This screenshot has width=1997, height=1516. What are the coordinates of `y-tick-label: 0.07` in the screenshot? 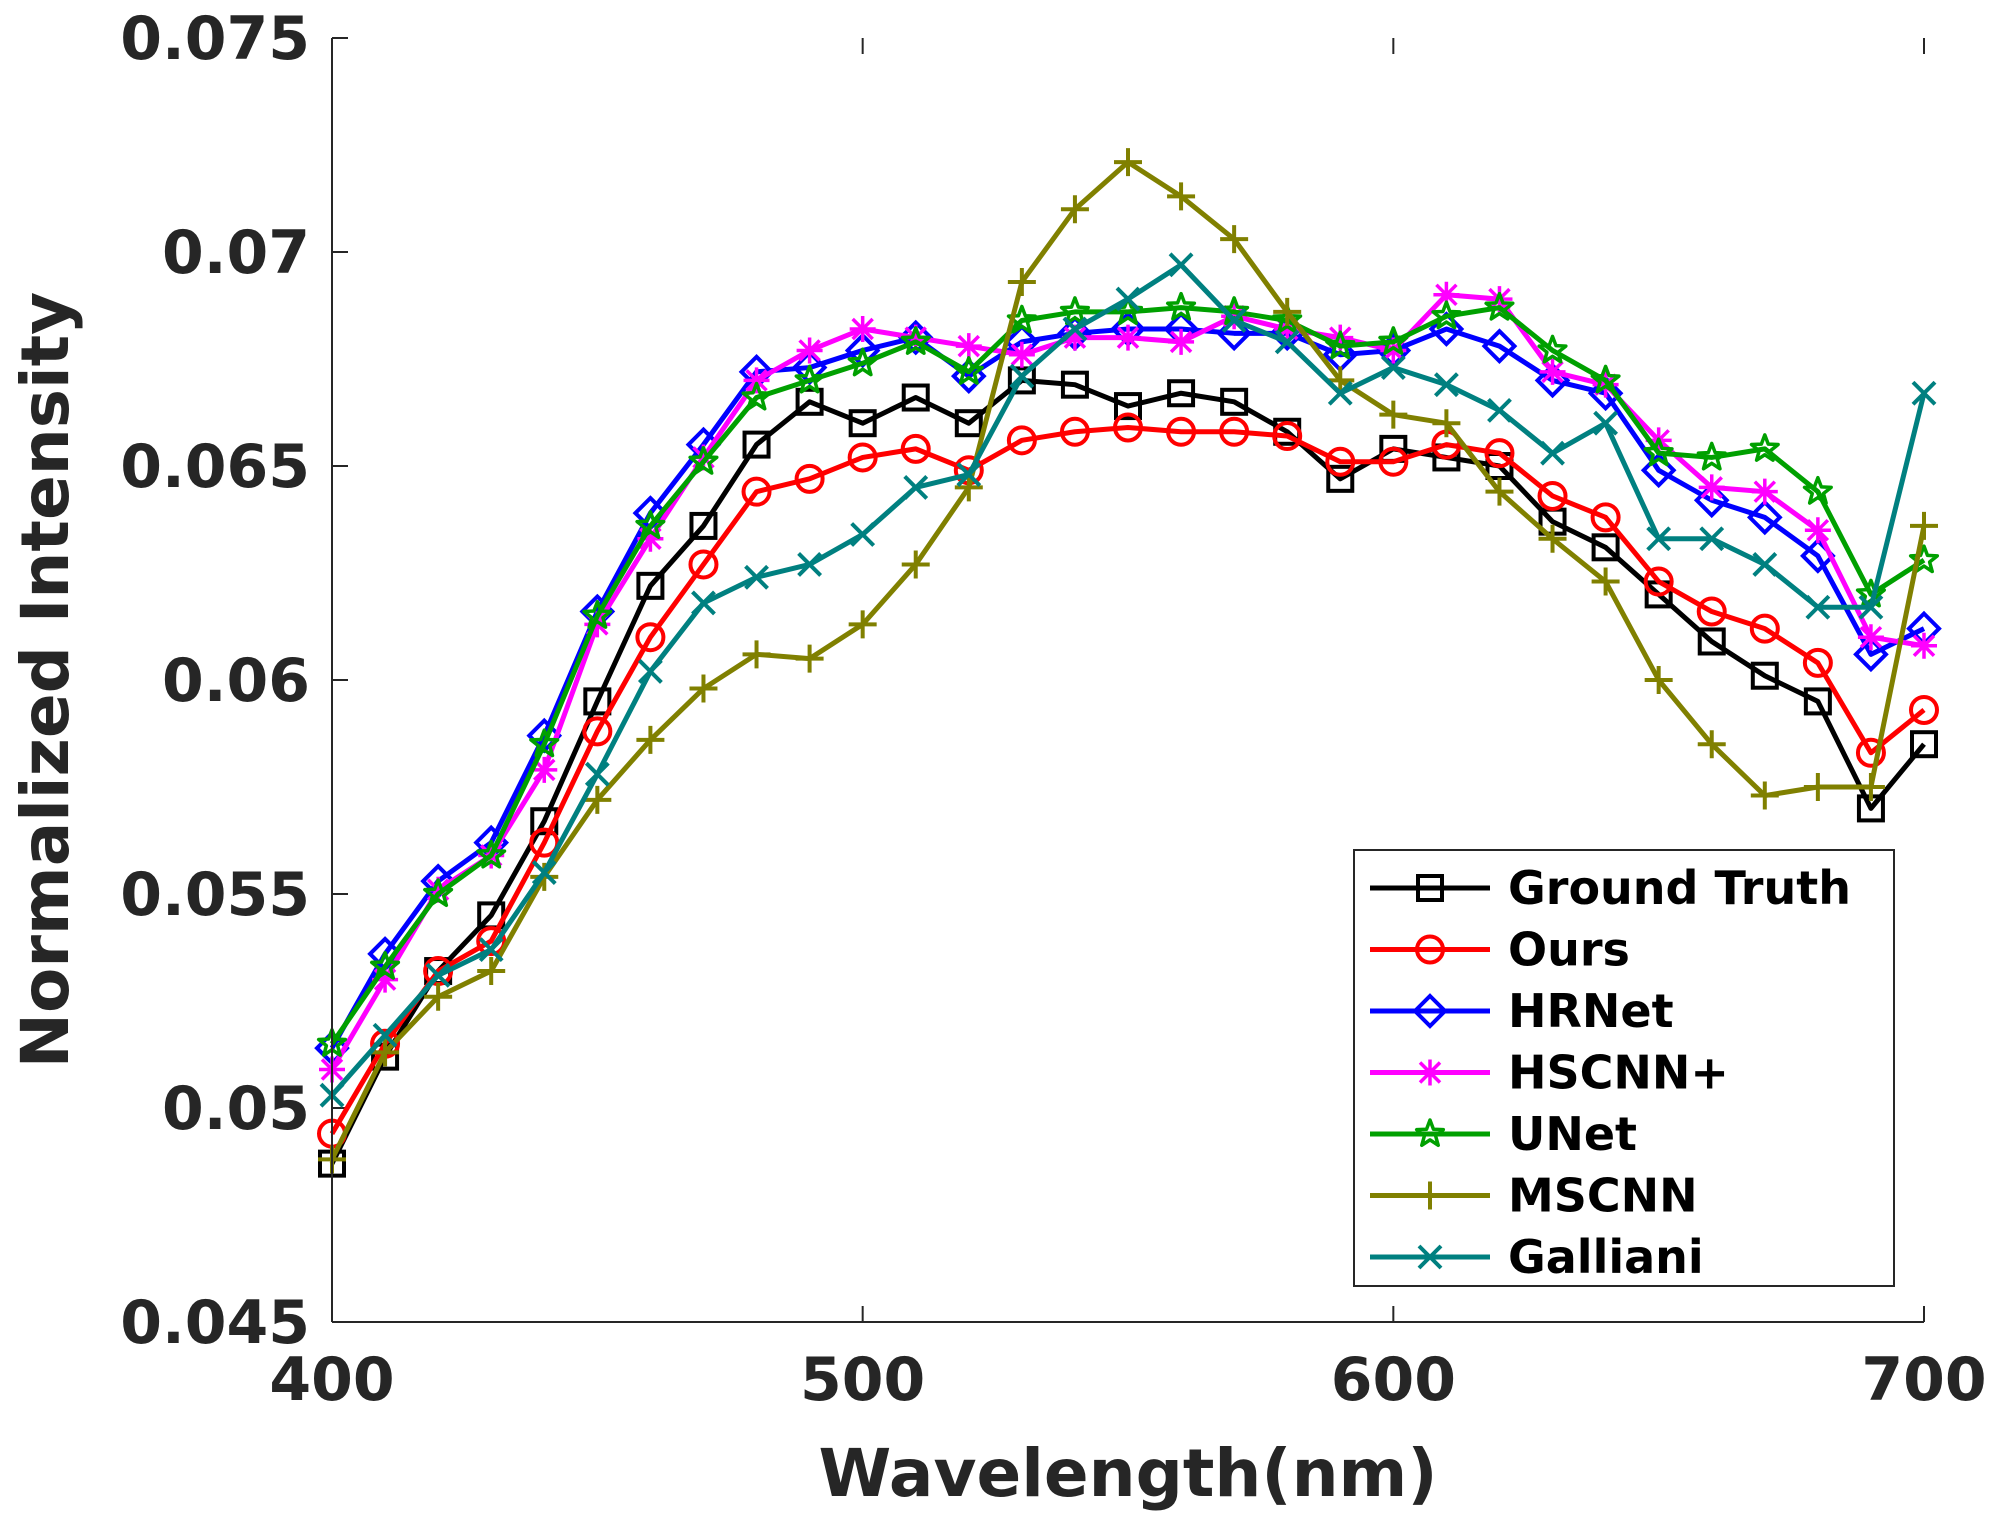 It's located at (236, 253).